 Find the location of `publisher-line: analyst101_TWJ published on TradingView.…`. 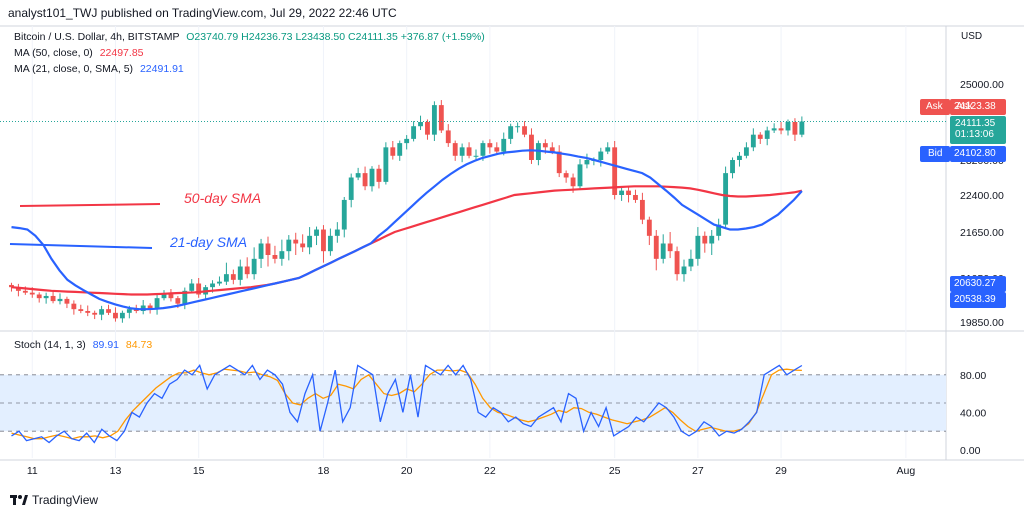

publisher-line: analyst101_TWJ published on TradingView.… is located at coordinates (202, 13).